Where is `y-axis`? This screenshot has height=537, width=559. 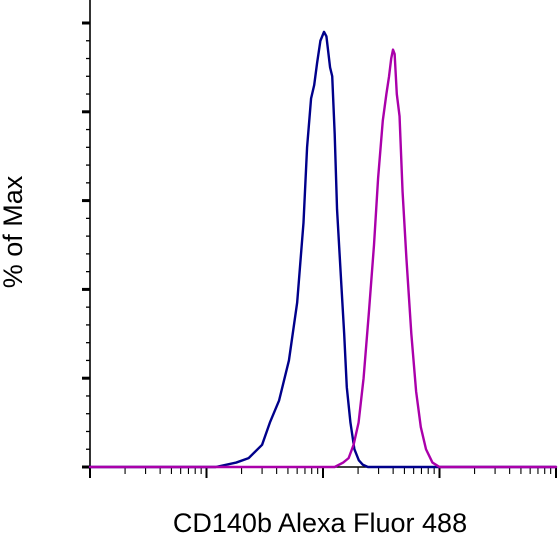
y-axis is located at coordinates (86, 234).